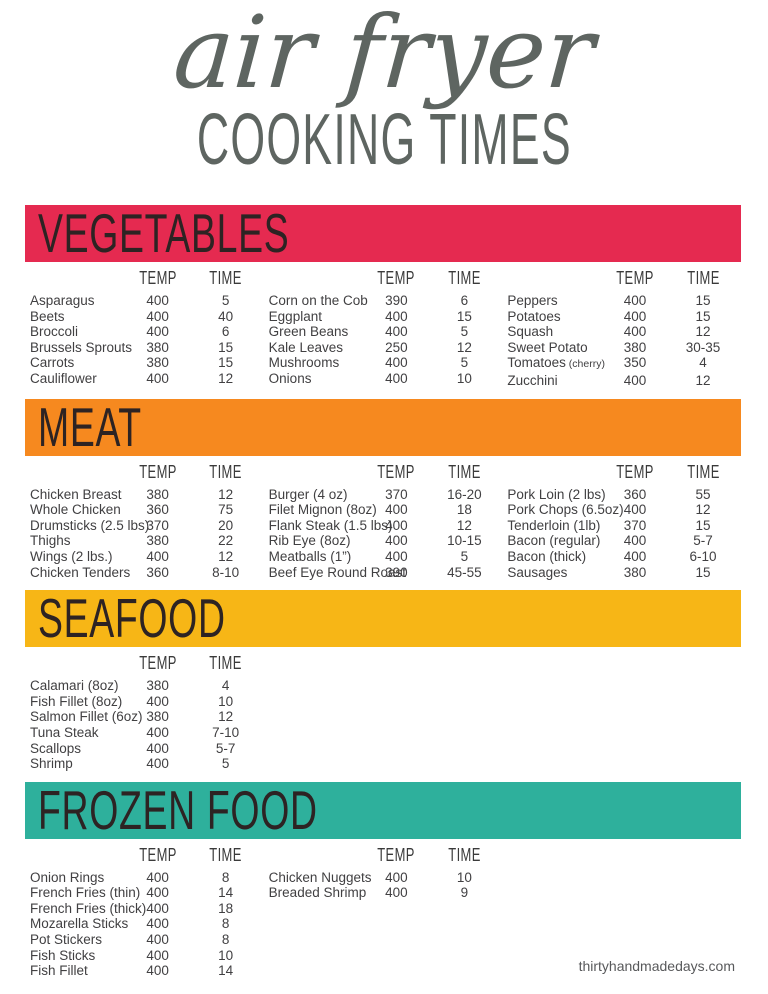  I want to click on food-row: Chicken Nuggets 400 10, so click(383, 878).